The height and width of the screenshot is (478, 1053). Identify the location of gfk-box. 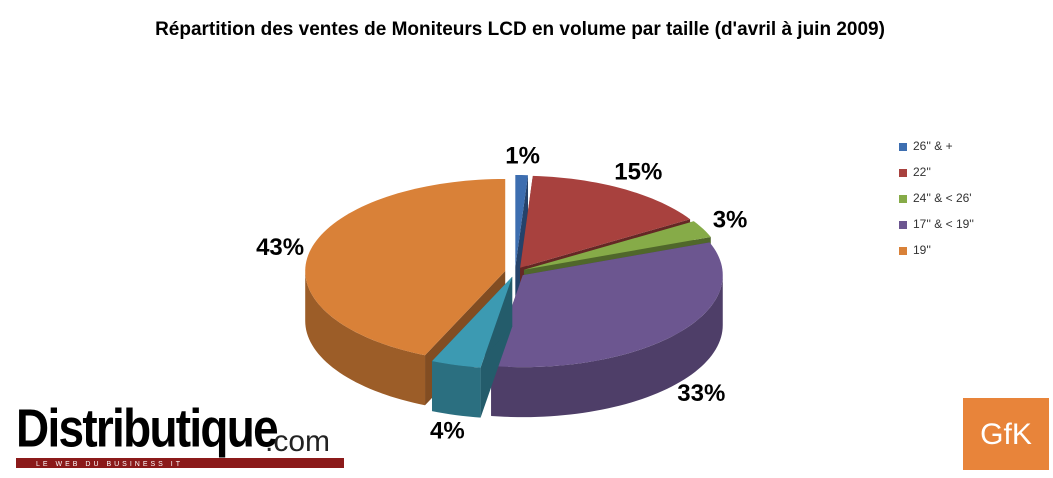
(1006, 434).